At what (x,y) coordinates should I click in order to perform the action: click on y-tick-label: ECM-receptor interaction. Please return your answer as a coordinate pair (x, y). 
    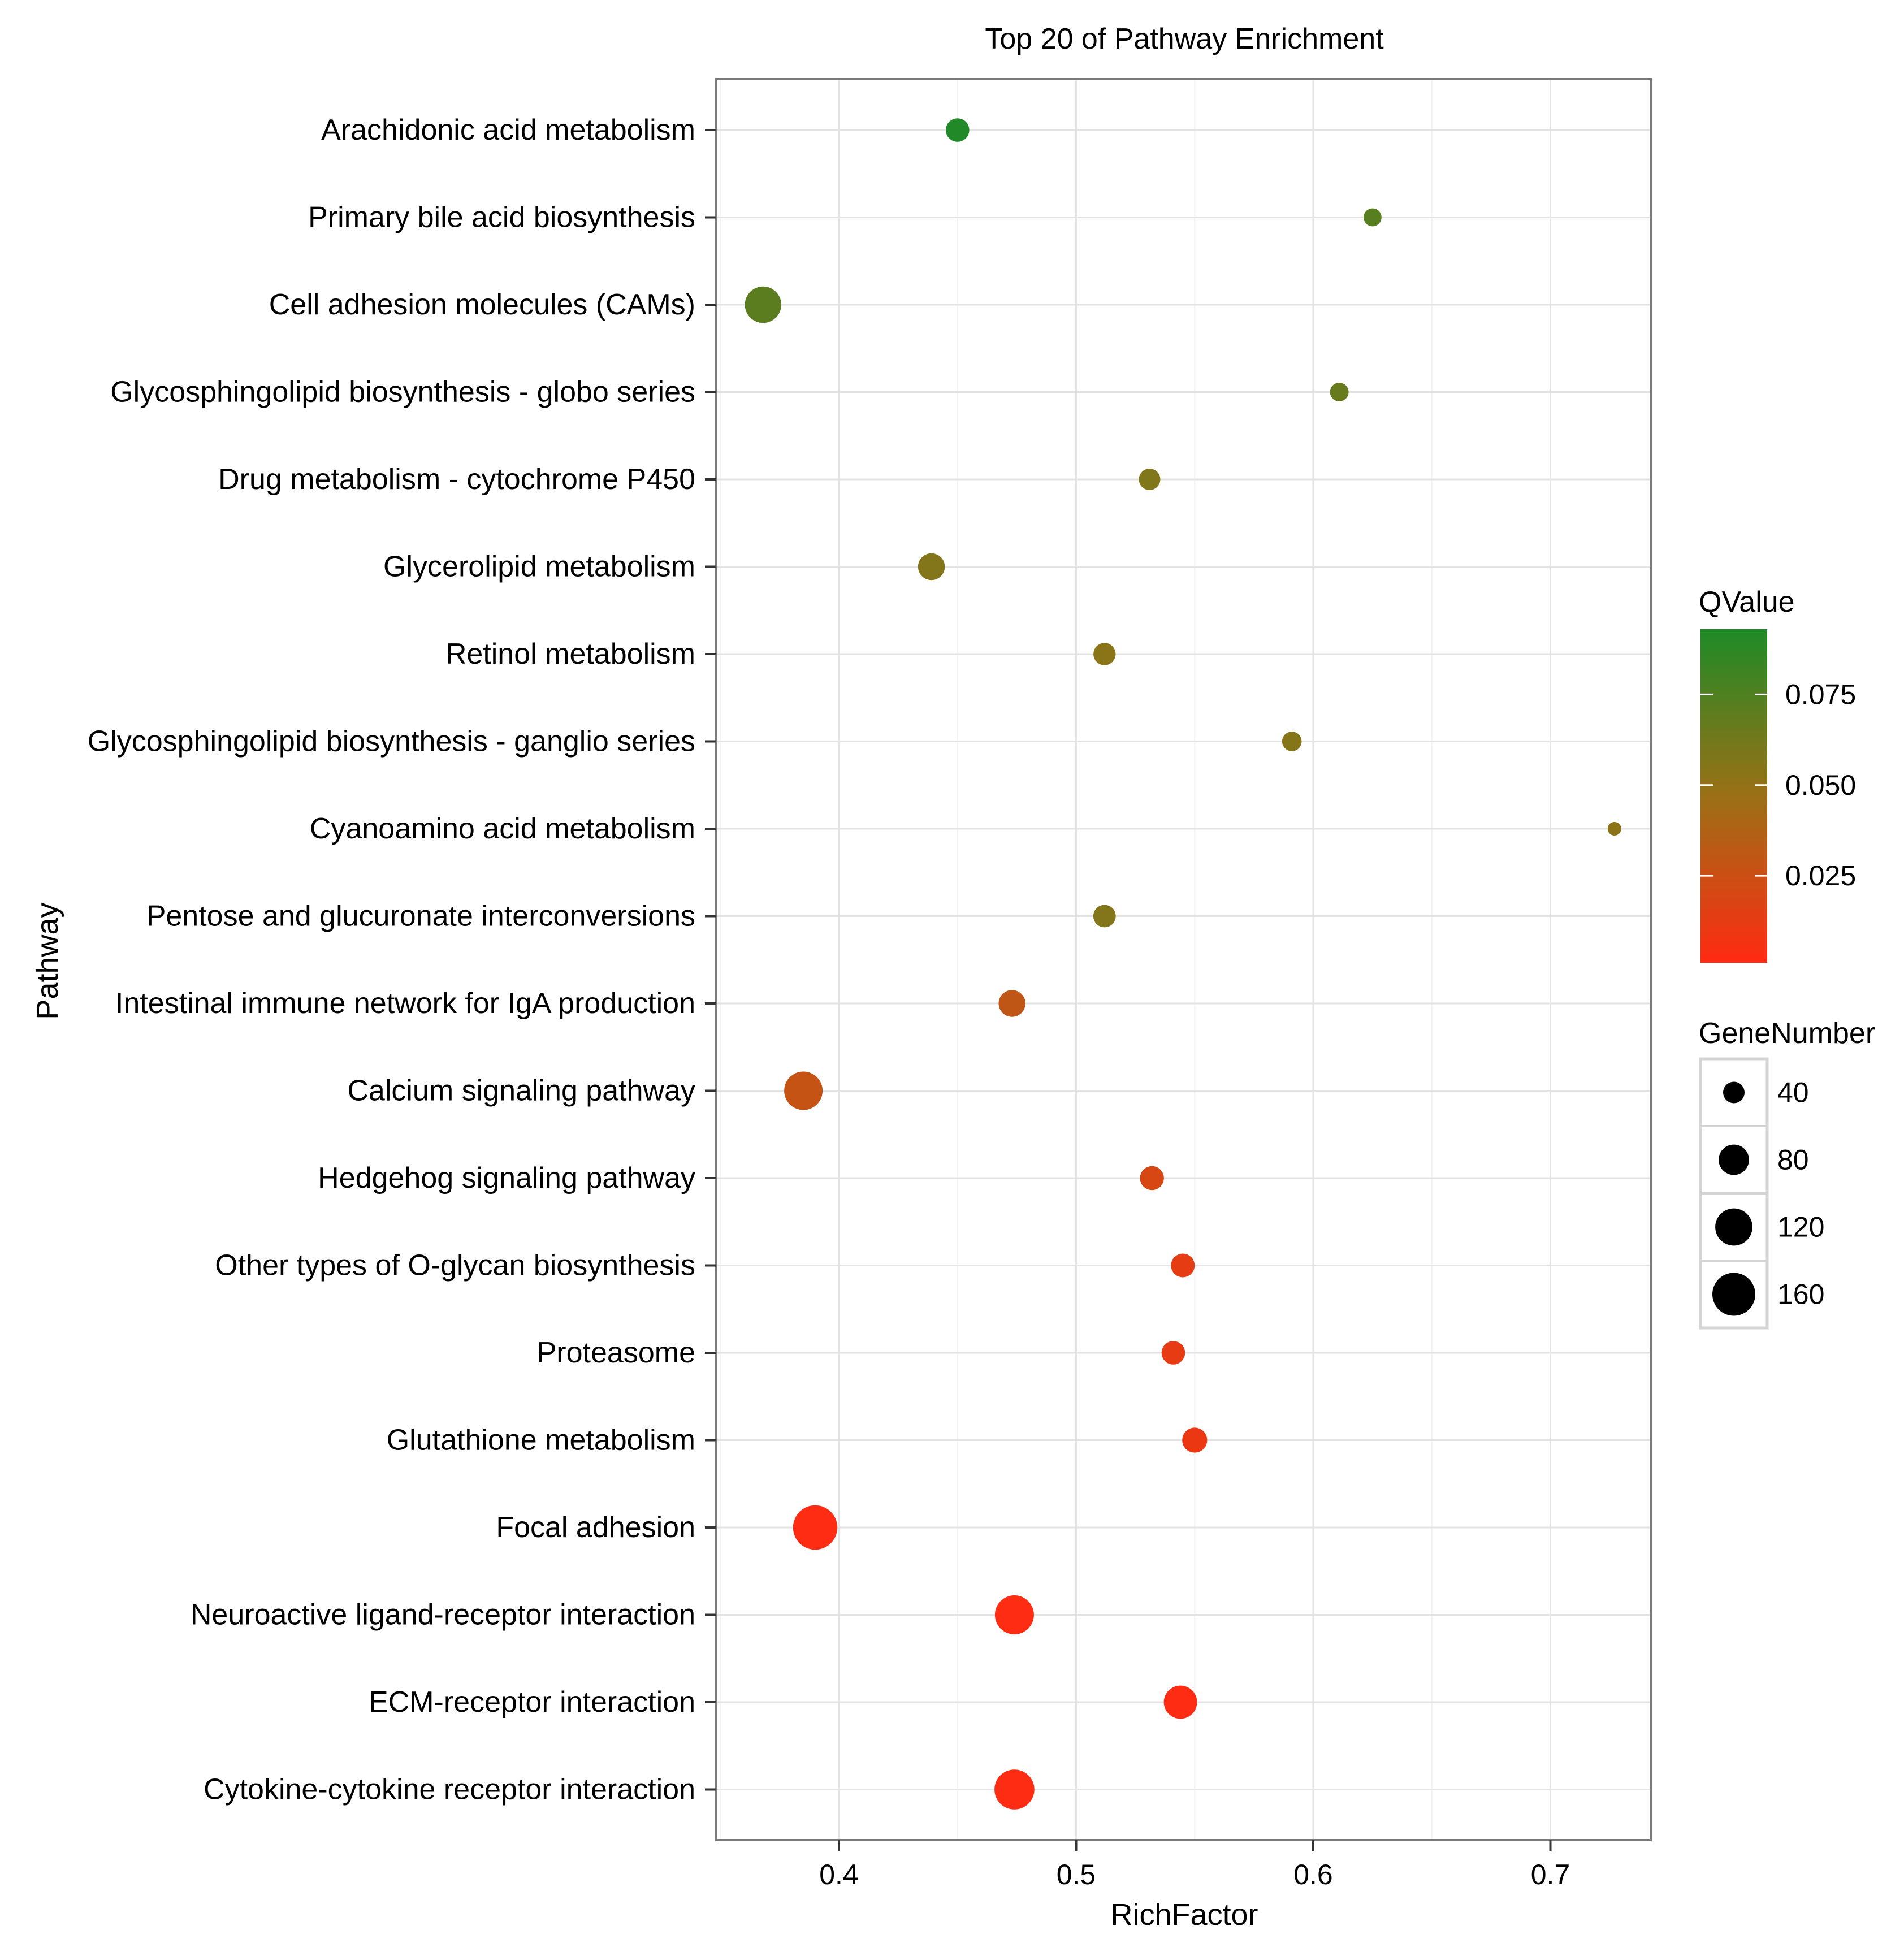
    Looking at the image, I should click on (532, 1703).